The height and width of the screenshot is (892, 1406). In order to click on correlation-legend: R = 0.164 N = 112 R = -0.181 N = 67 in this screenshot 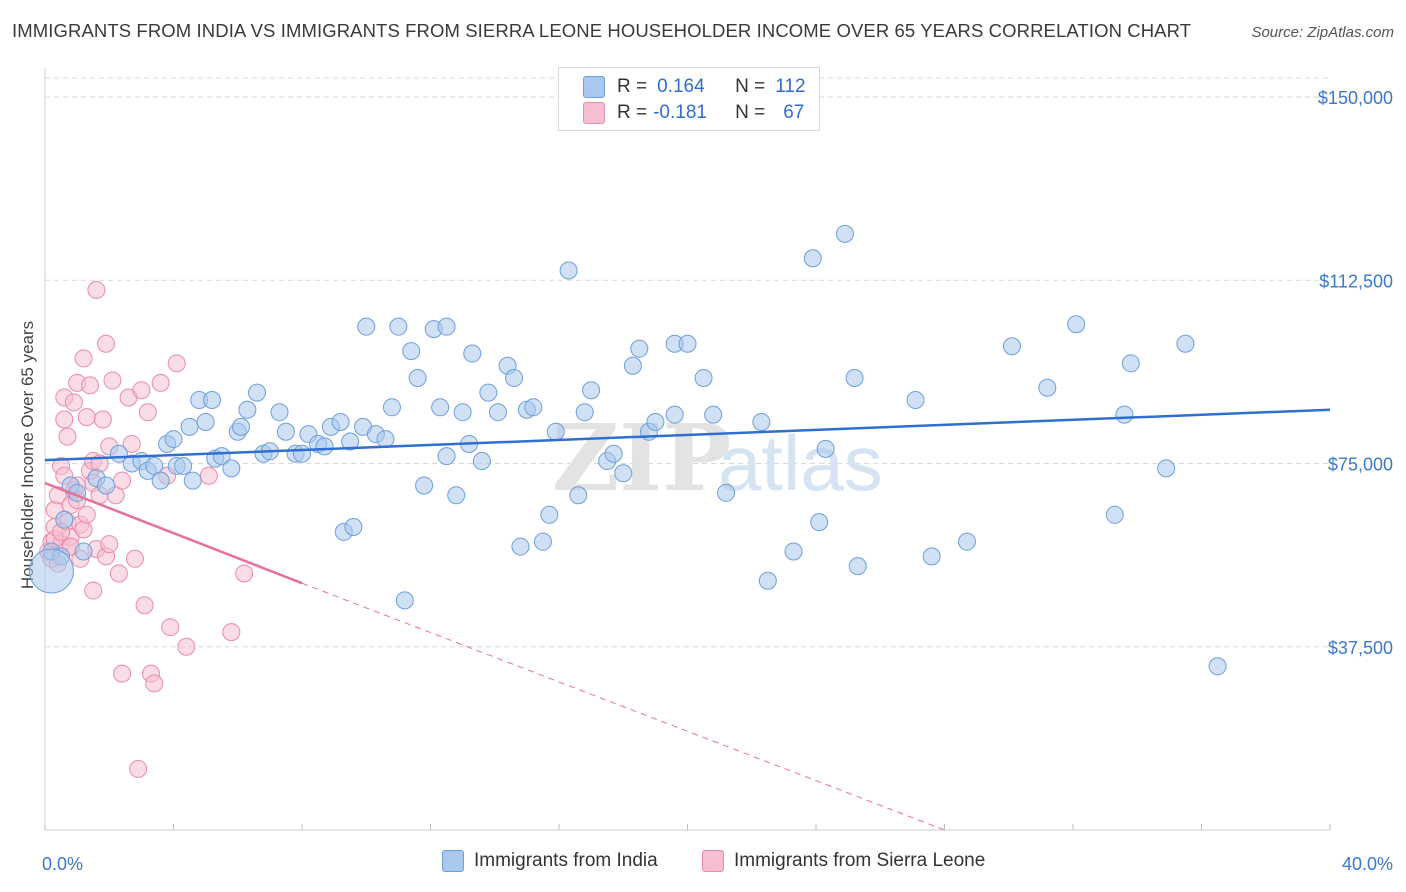, I will do `click(689, 99)`.